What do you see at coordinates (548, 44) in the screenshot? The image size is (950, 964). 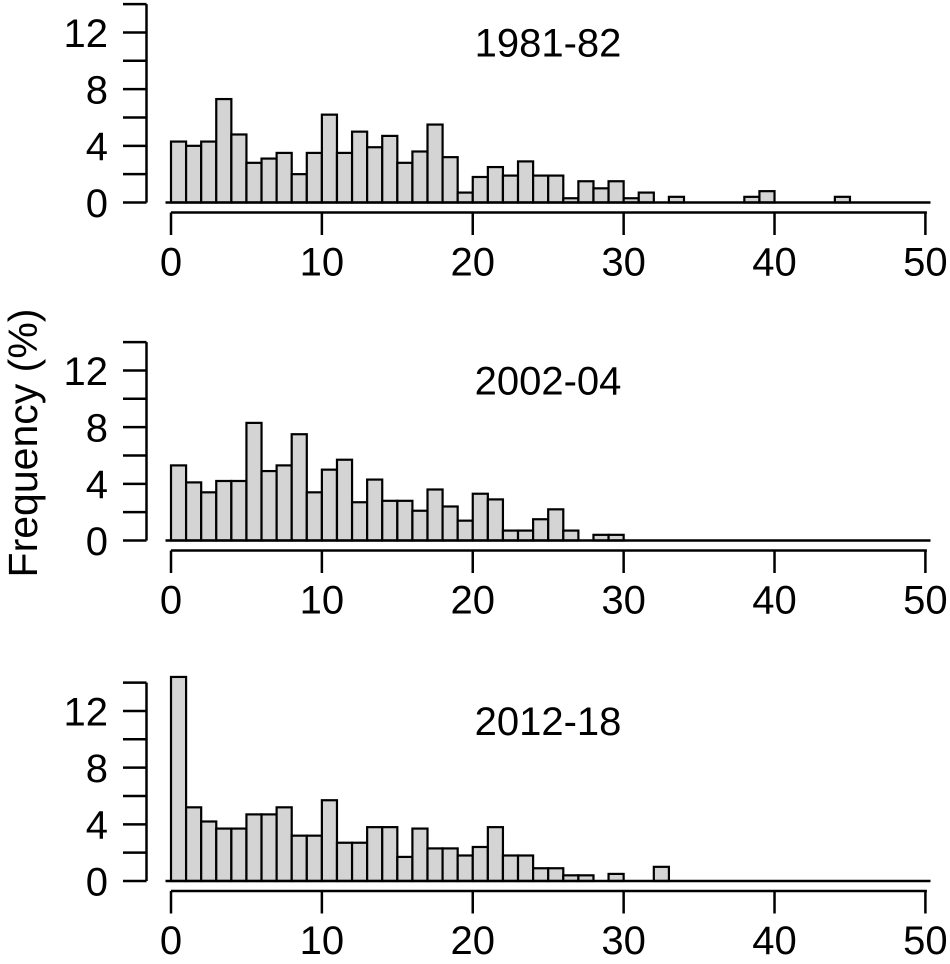 I see `panel-title: 1981-82` at bounding box center [548, 44].